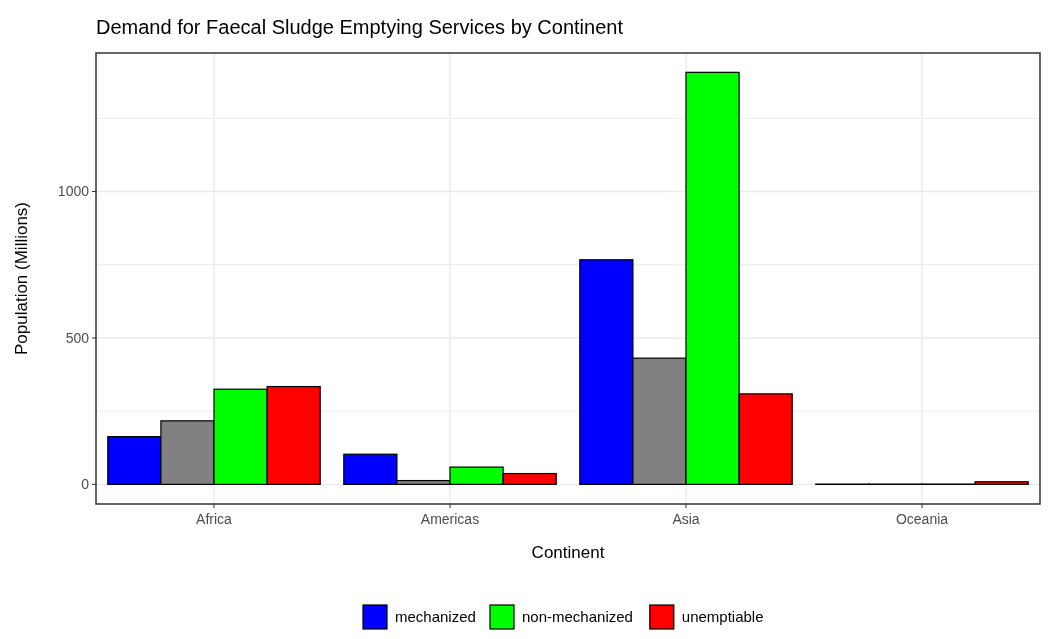 The image size is (1049, 639). What do you see at coordinates (922, 519) in the screenshot?
I see `x-tick-label: Oceania` at bounding box center [922, 519].